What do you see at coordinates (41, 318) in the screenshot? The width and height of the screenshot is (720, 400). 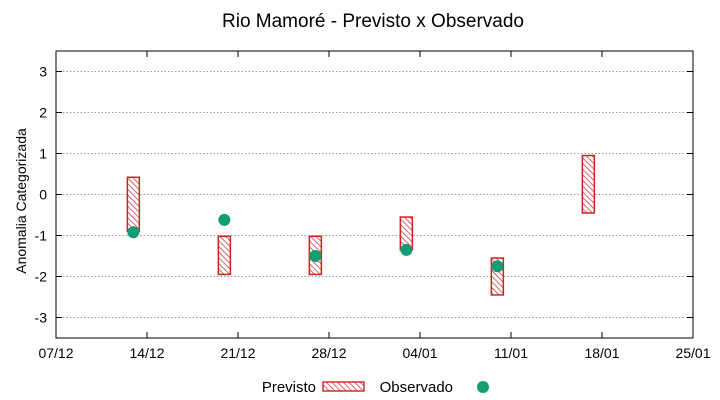 I see `y-tick-label: -3` at bounding box center [41, 318].